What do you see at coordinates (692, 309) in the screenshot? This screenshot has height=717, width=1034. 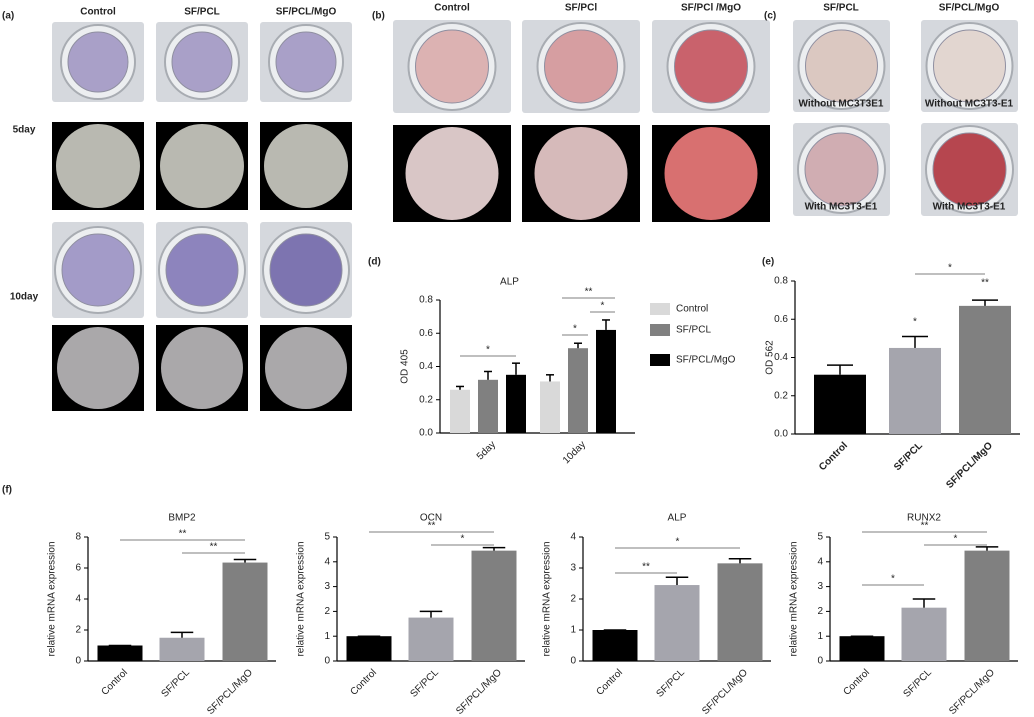 I see `legend-label: Control` at bounding box center [692, 309].